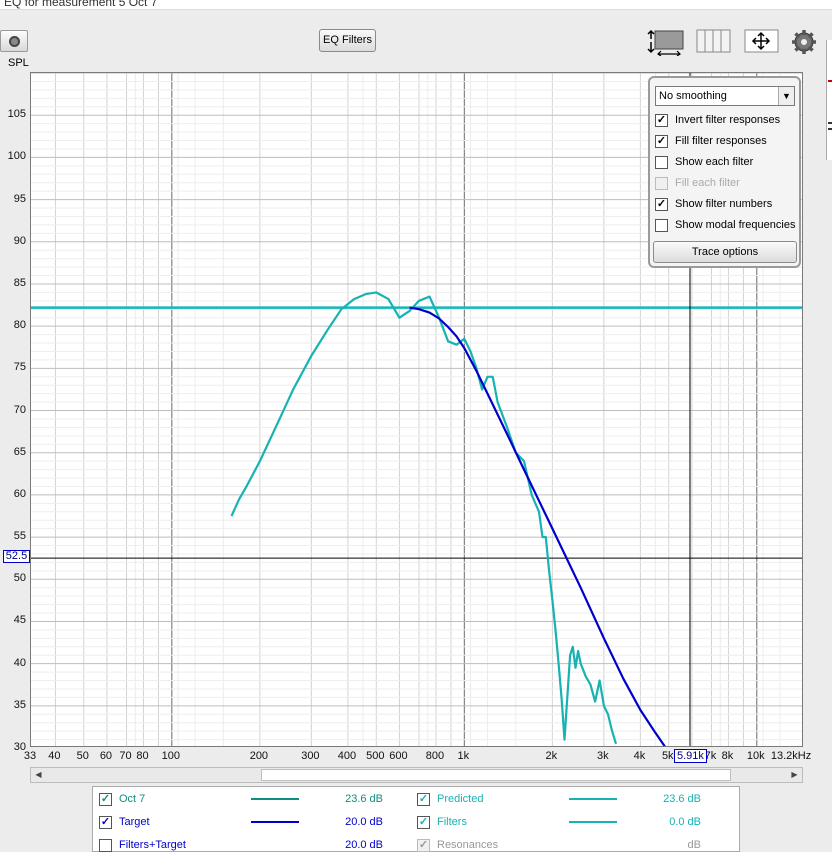 The width and height of the screenshot is (832, 852). I want to click on y-tick-label: 65, so click(19, 451).